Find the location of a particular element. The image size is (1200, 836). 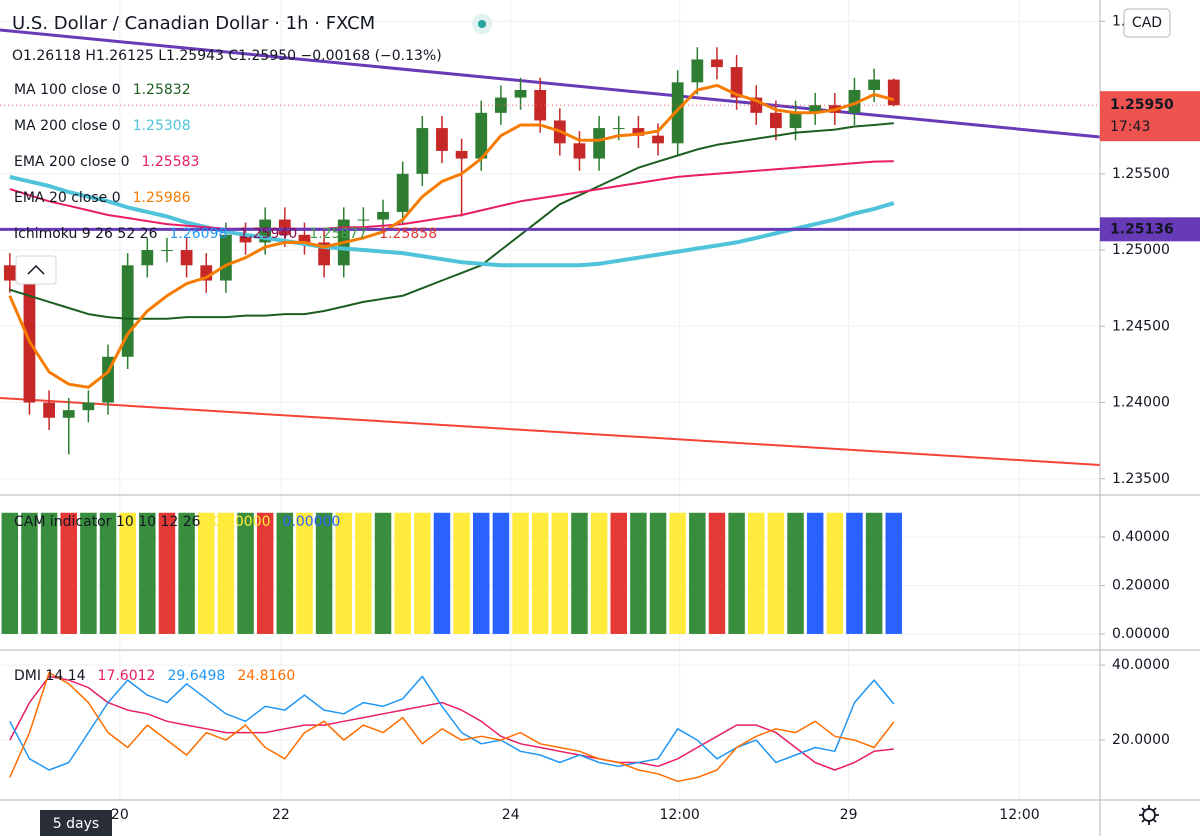

legend-value: 29.6498 is located at coordinates (196, 676).